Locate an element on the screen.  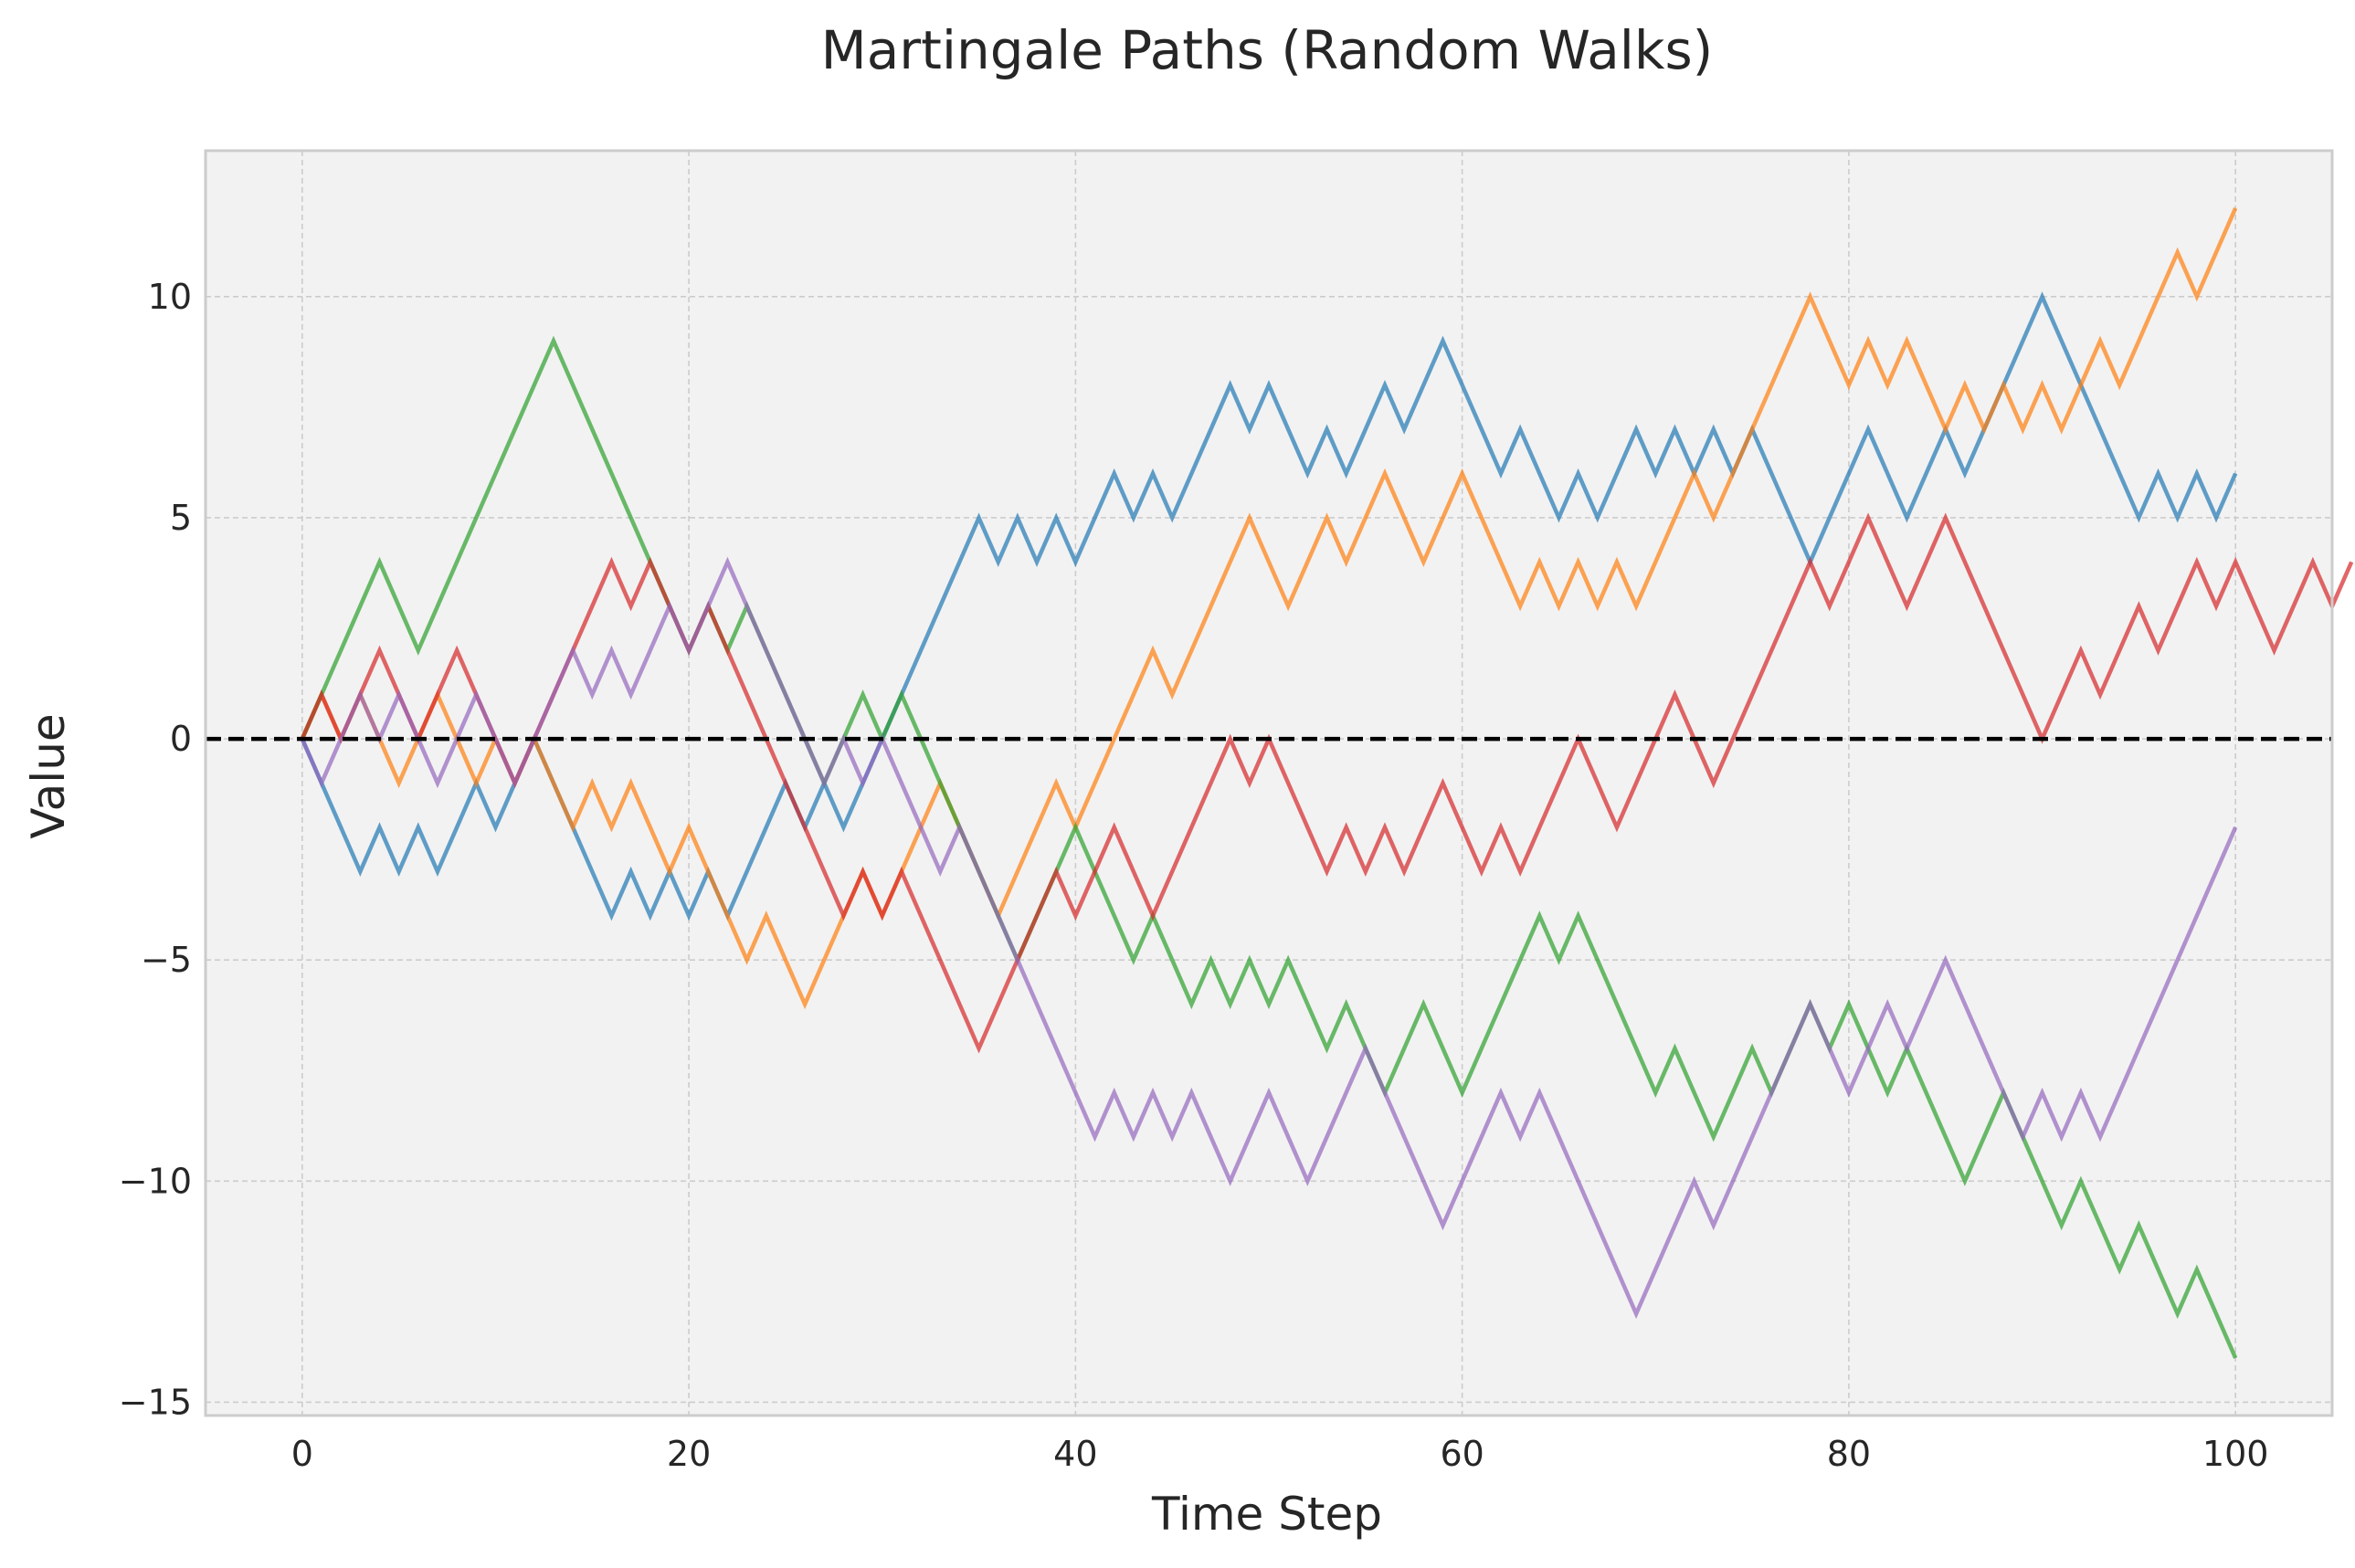
y-tick-label: 0 is located at coordinates (181, 739).